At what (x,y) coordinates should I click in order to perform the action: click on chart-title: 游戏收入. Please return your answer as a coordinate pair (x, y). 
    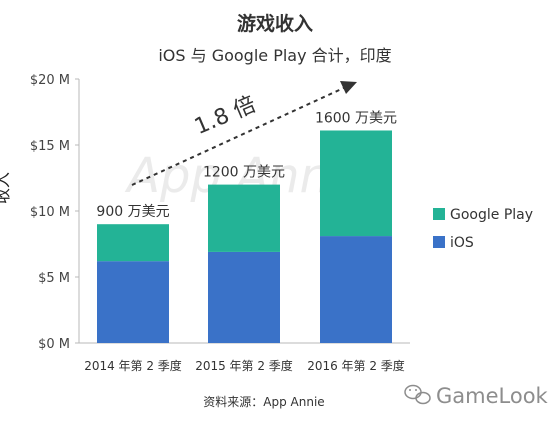
    Looking at the image, I should click on (275, 23).